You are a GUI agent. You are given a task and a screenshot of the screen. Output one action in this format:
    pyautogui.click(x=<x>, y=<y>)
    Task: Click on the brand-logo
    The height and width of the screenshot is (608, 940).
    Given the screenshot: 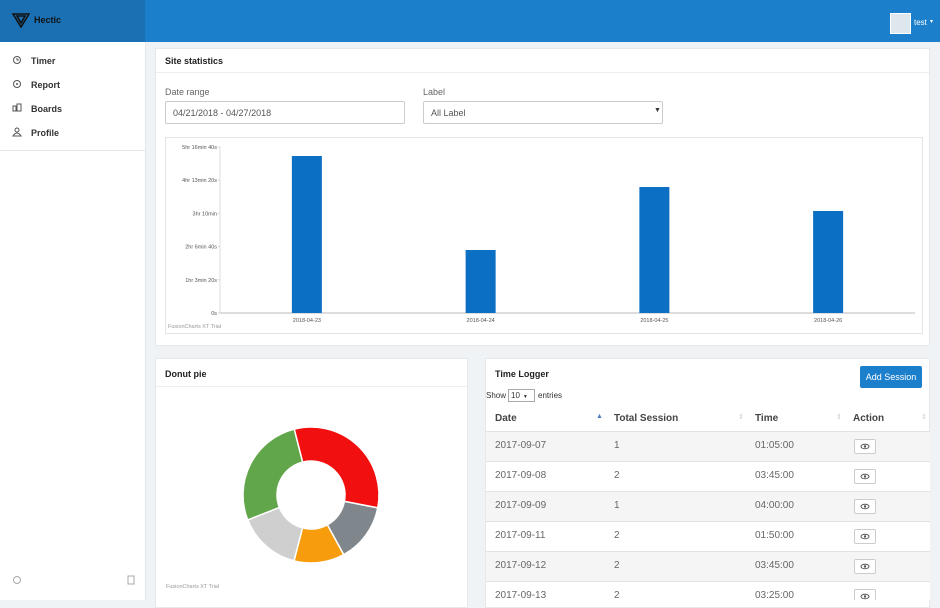 What is the action you would take?
    pyautogui.click(x=21, y=20)
    